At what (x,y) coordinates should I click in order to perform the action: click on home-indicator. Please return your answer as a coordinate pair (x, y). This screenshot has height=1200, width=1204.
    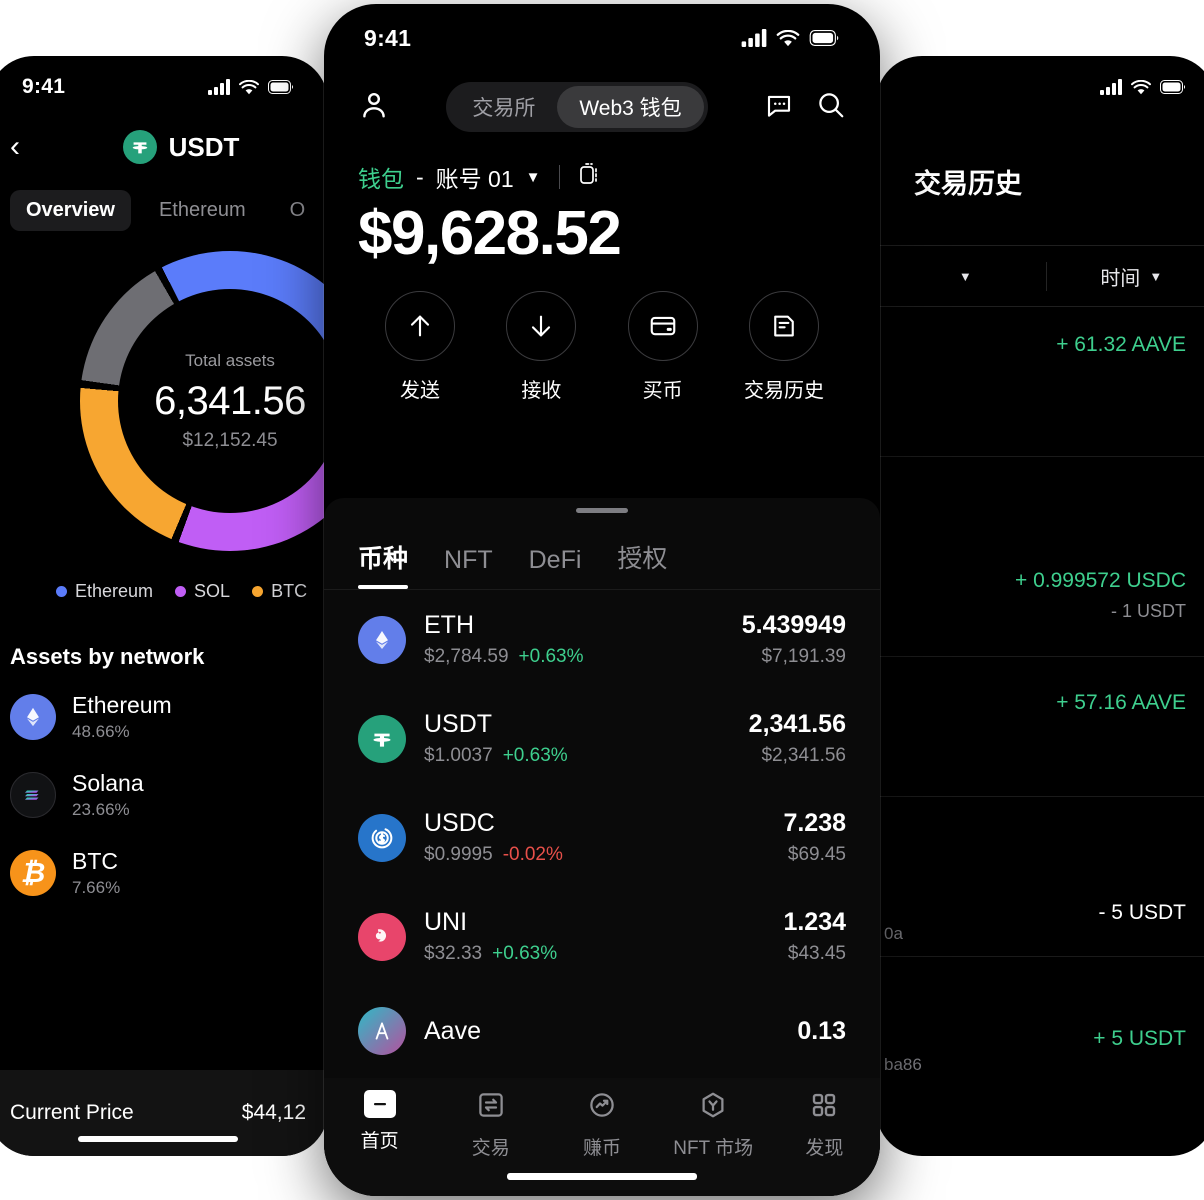
    Looking at the image, I should click on (158, 1139).